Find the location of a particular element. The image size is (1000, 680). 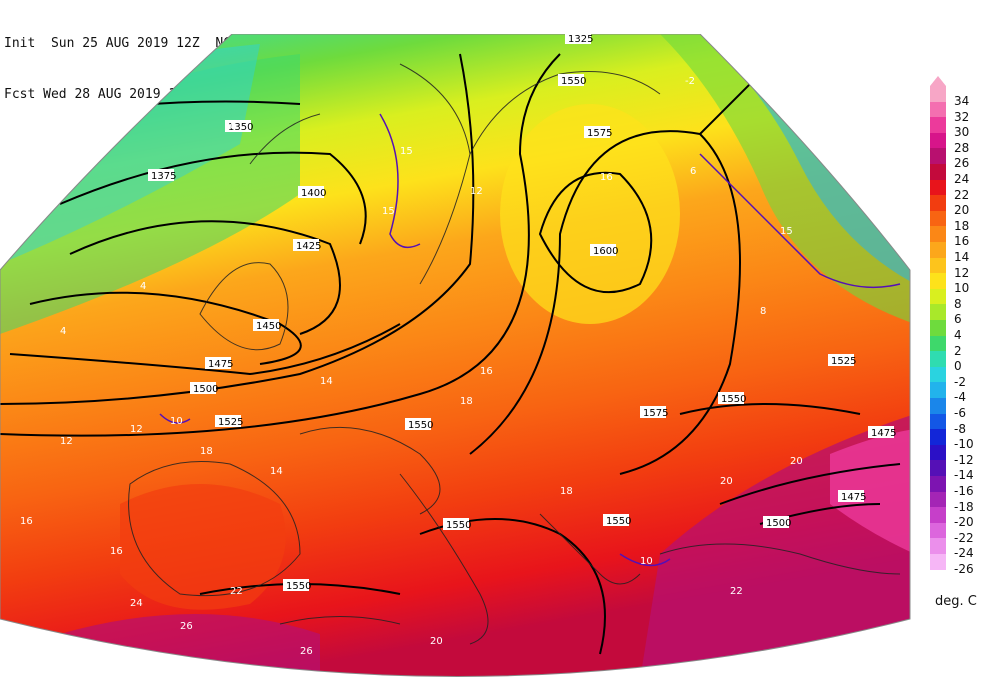

svg-text: 24 is located at coordinates (136, 603).